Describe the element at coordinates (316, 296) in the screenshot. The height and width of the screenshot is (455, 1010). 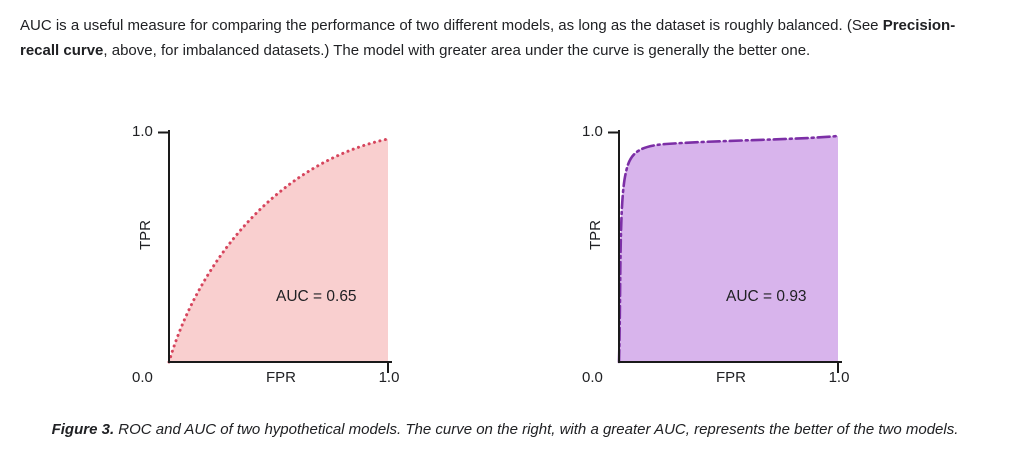
I see `auc-annotation: AUC = 0.65` at that location.